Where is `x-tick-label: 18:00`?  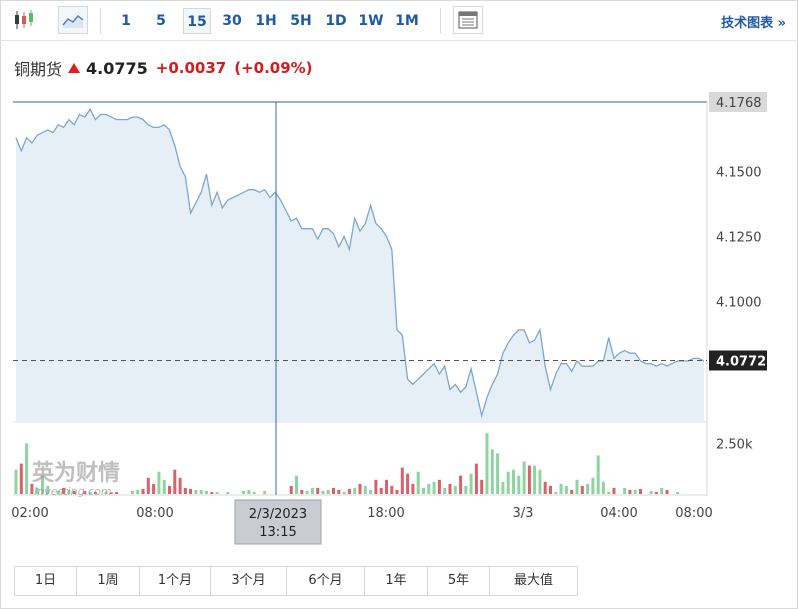 x-tick-label: 18:00 is located at coordinates (385, 513).